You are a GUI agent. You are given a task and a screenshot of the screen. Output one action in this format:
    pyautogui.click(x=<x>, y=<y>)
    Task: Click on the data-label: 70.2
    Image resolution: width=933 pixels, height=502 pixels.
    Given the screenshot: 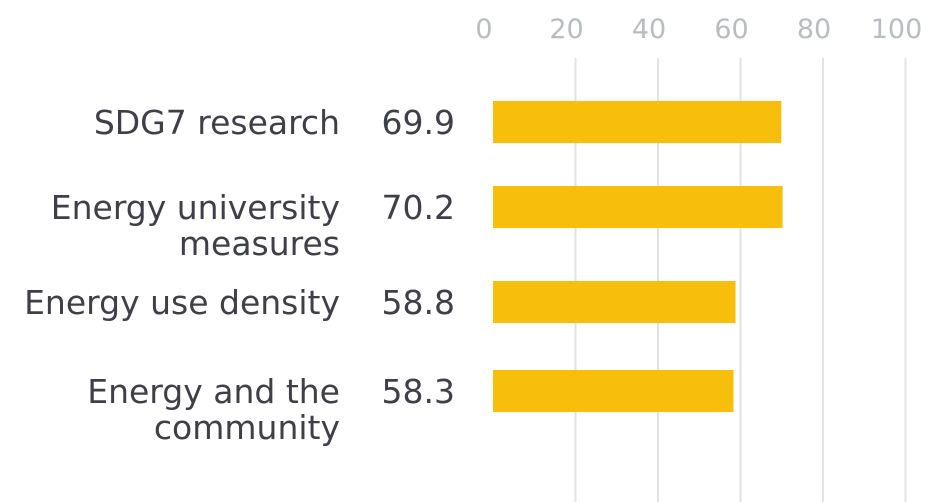 What is the action you would take?
    pyautogui.click(x=418, y=207)
    